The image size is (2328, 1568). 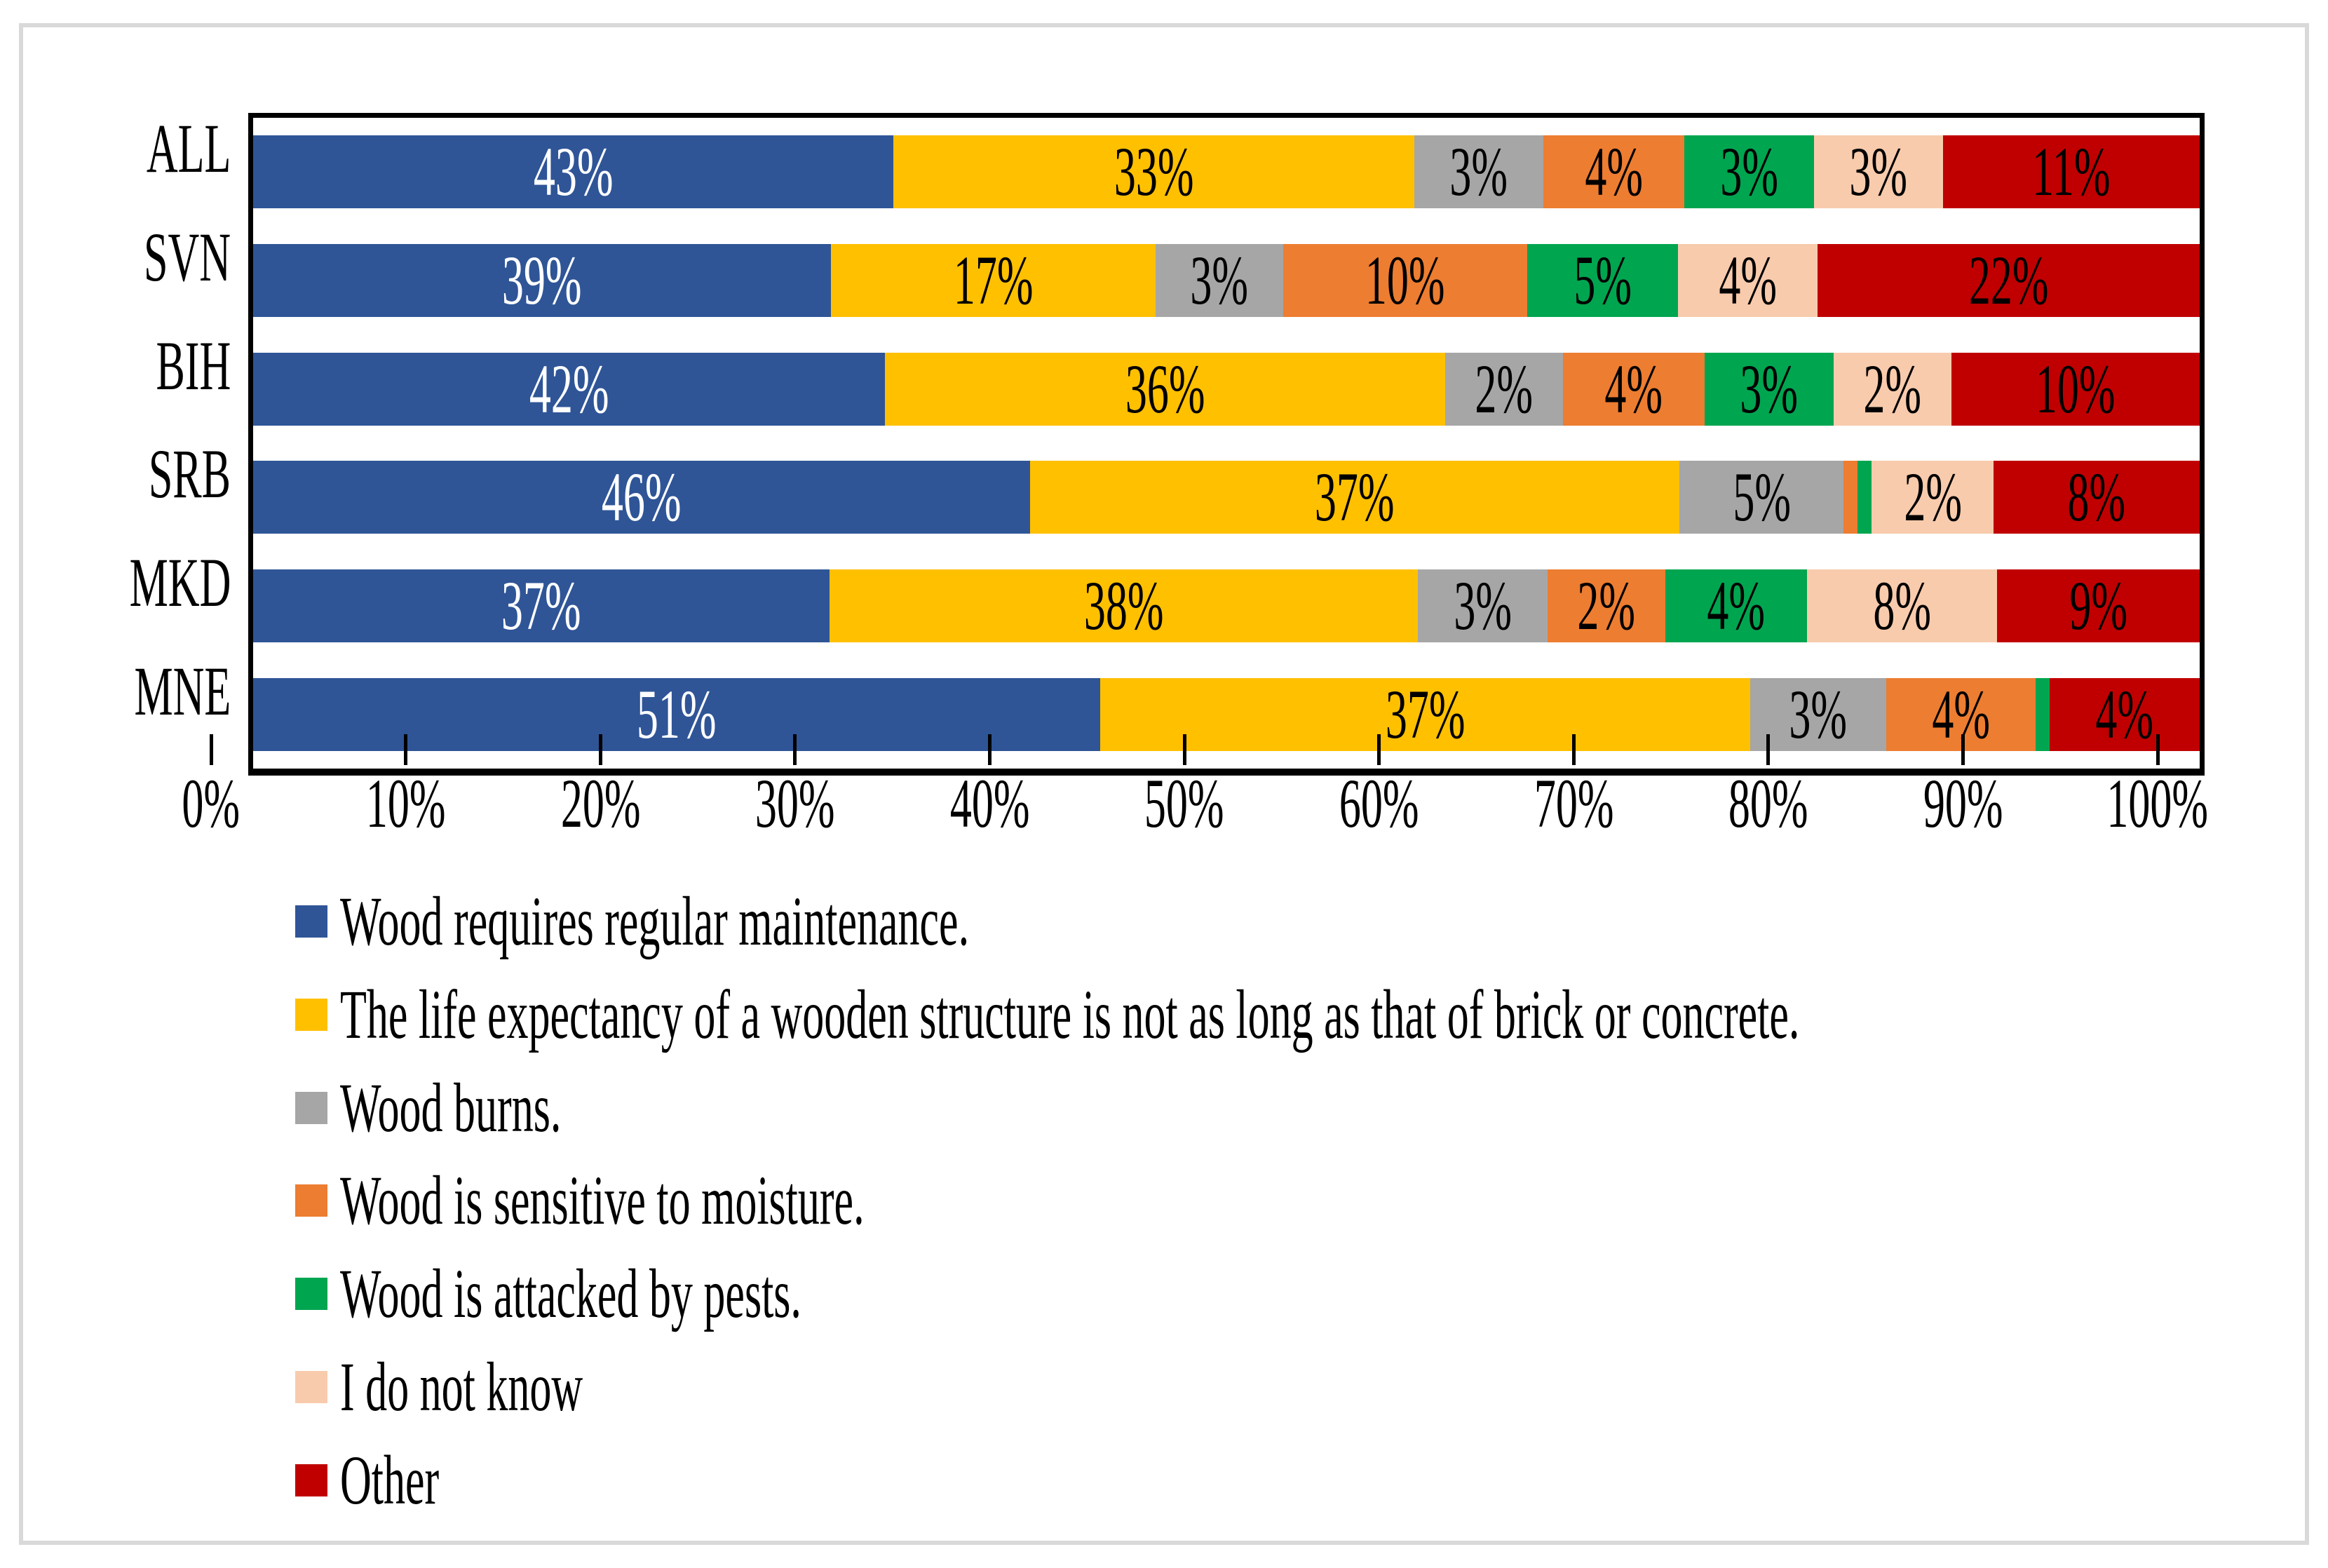 I want to click on bar-row: 43% 33% 3% 4% 3% 3% 11%, so click(x=1226, y=172).